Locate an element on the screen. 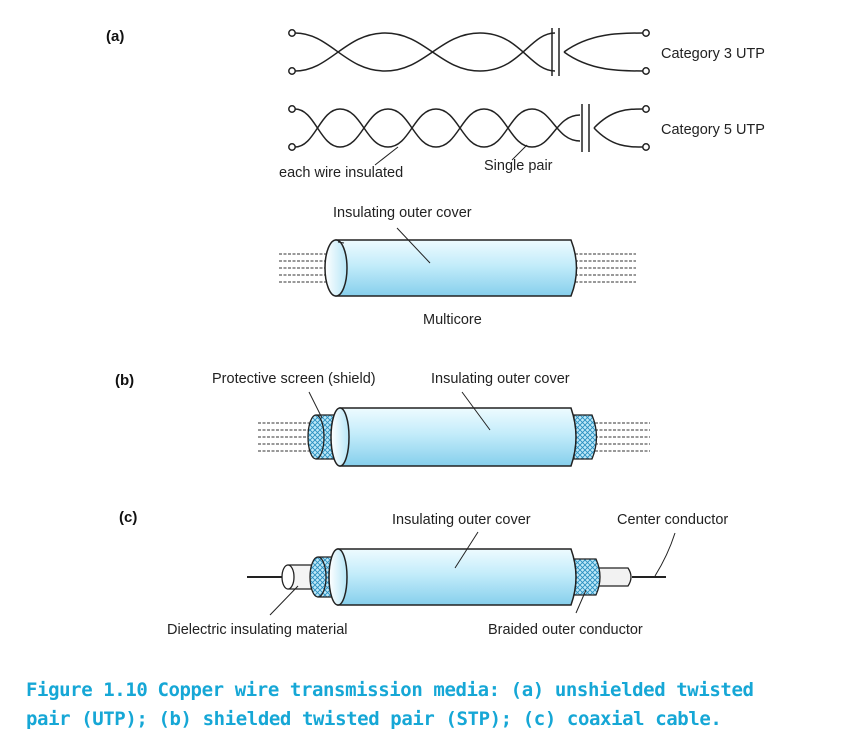  multicore-cover-label: Insulating outer cover is located at coordinates (402, 213).